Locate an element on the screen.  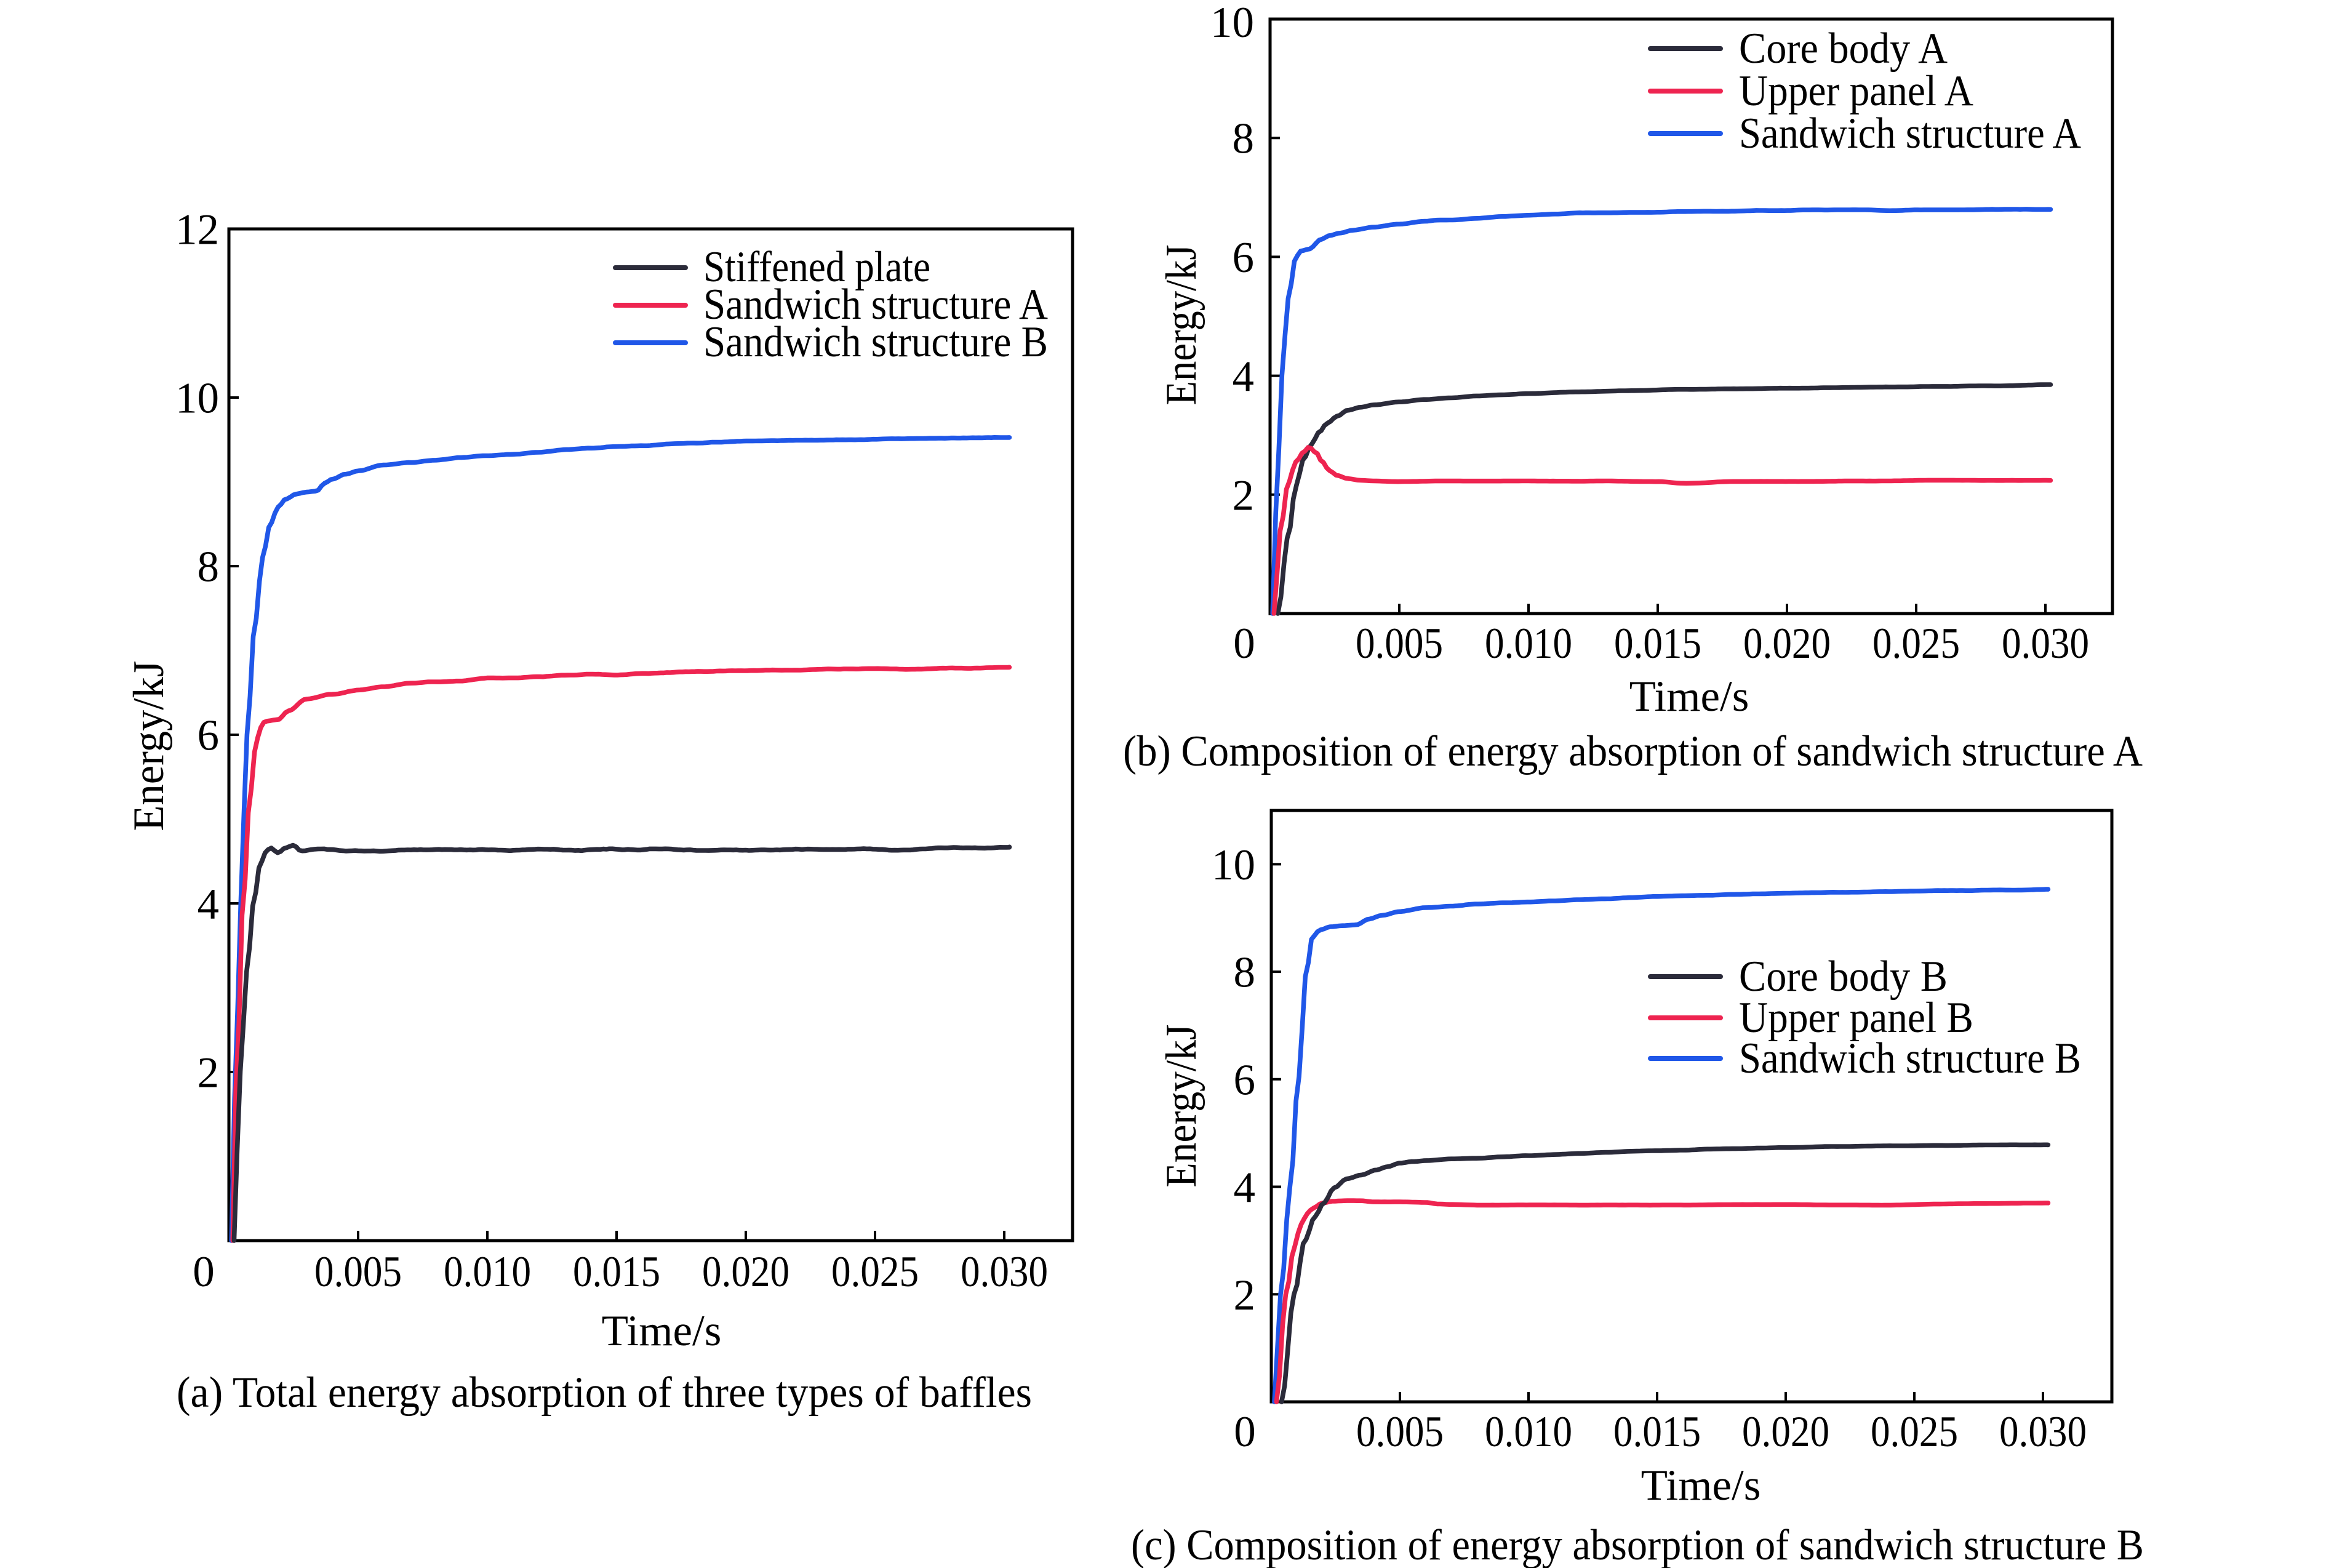
svg-text: Stiffened plate is located at coordinates (816, 267).